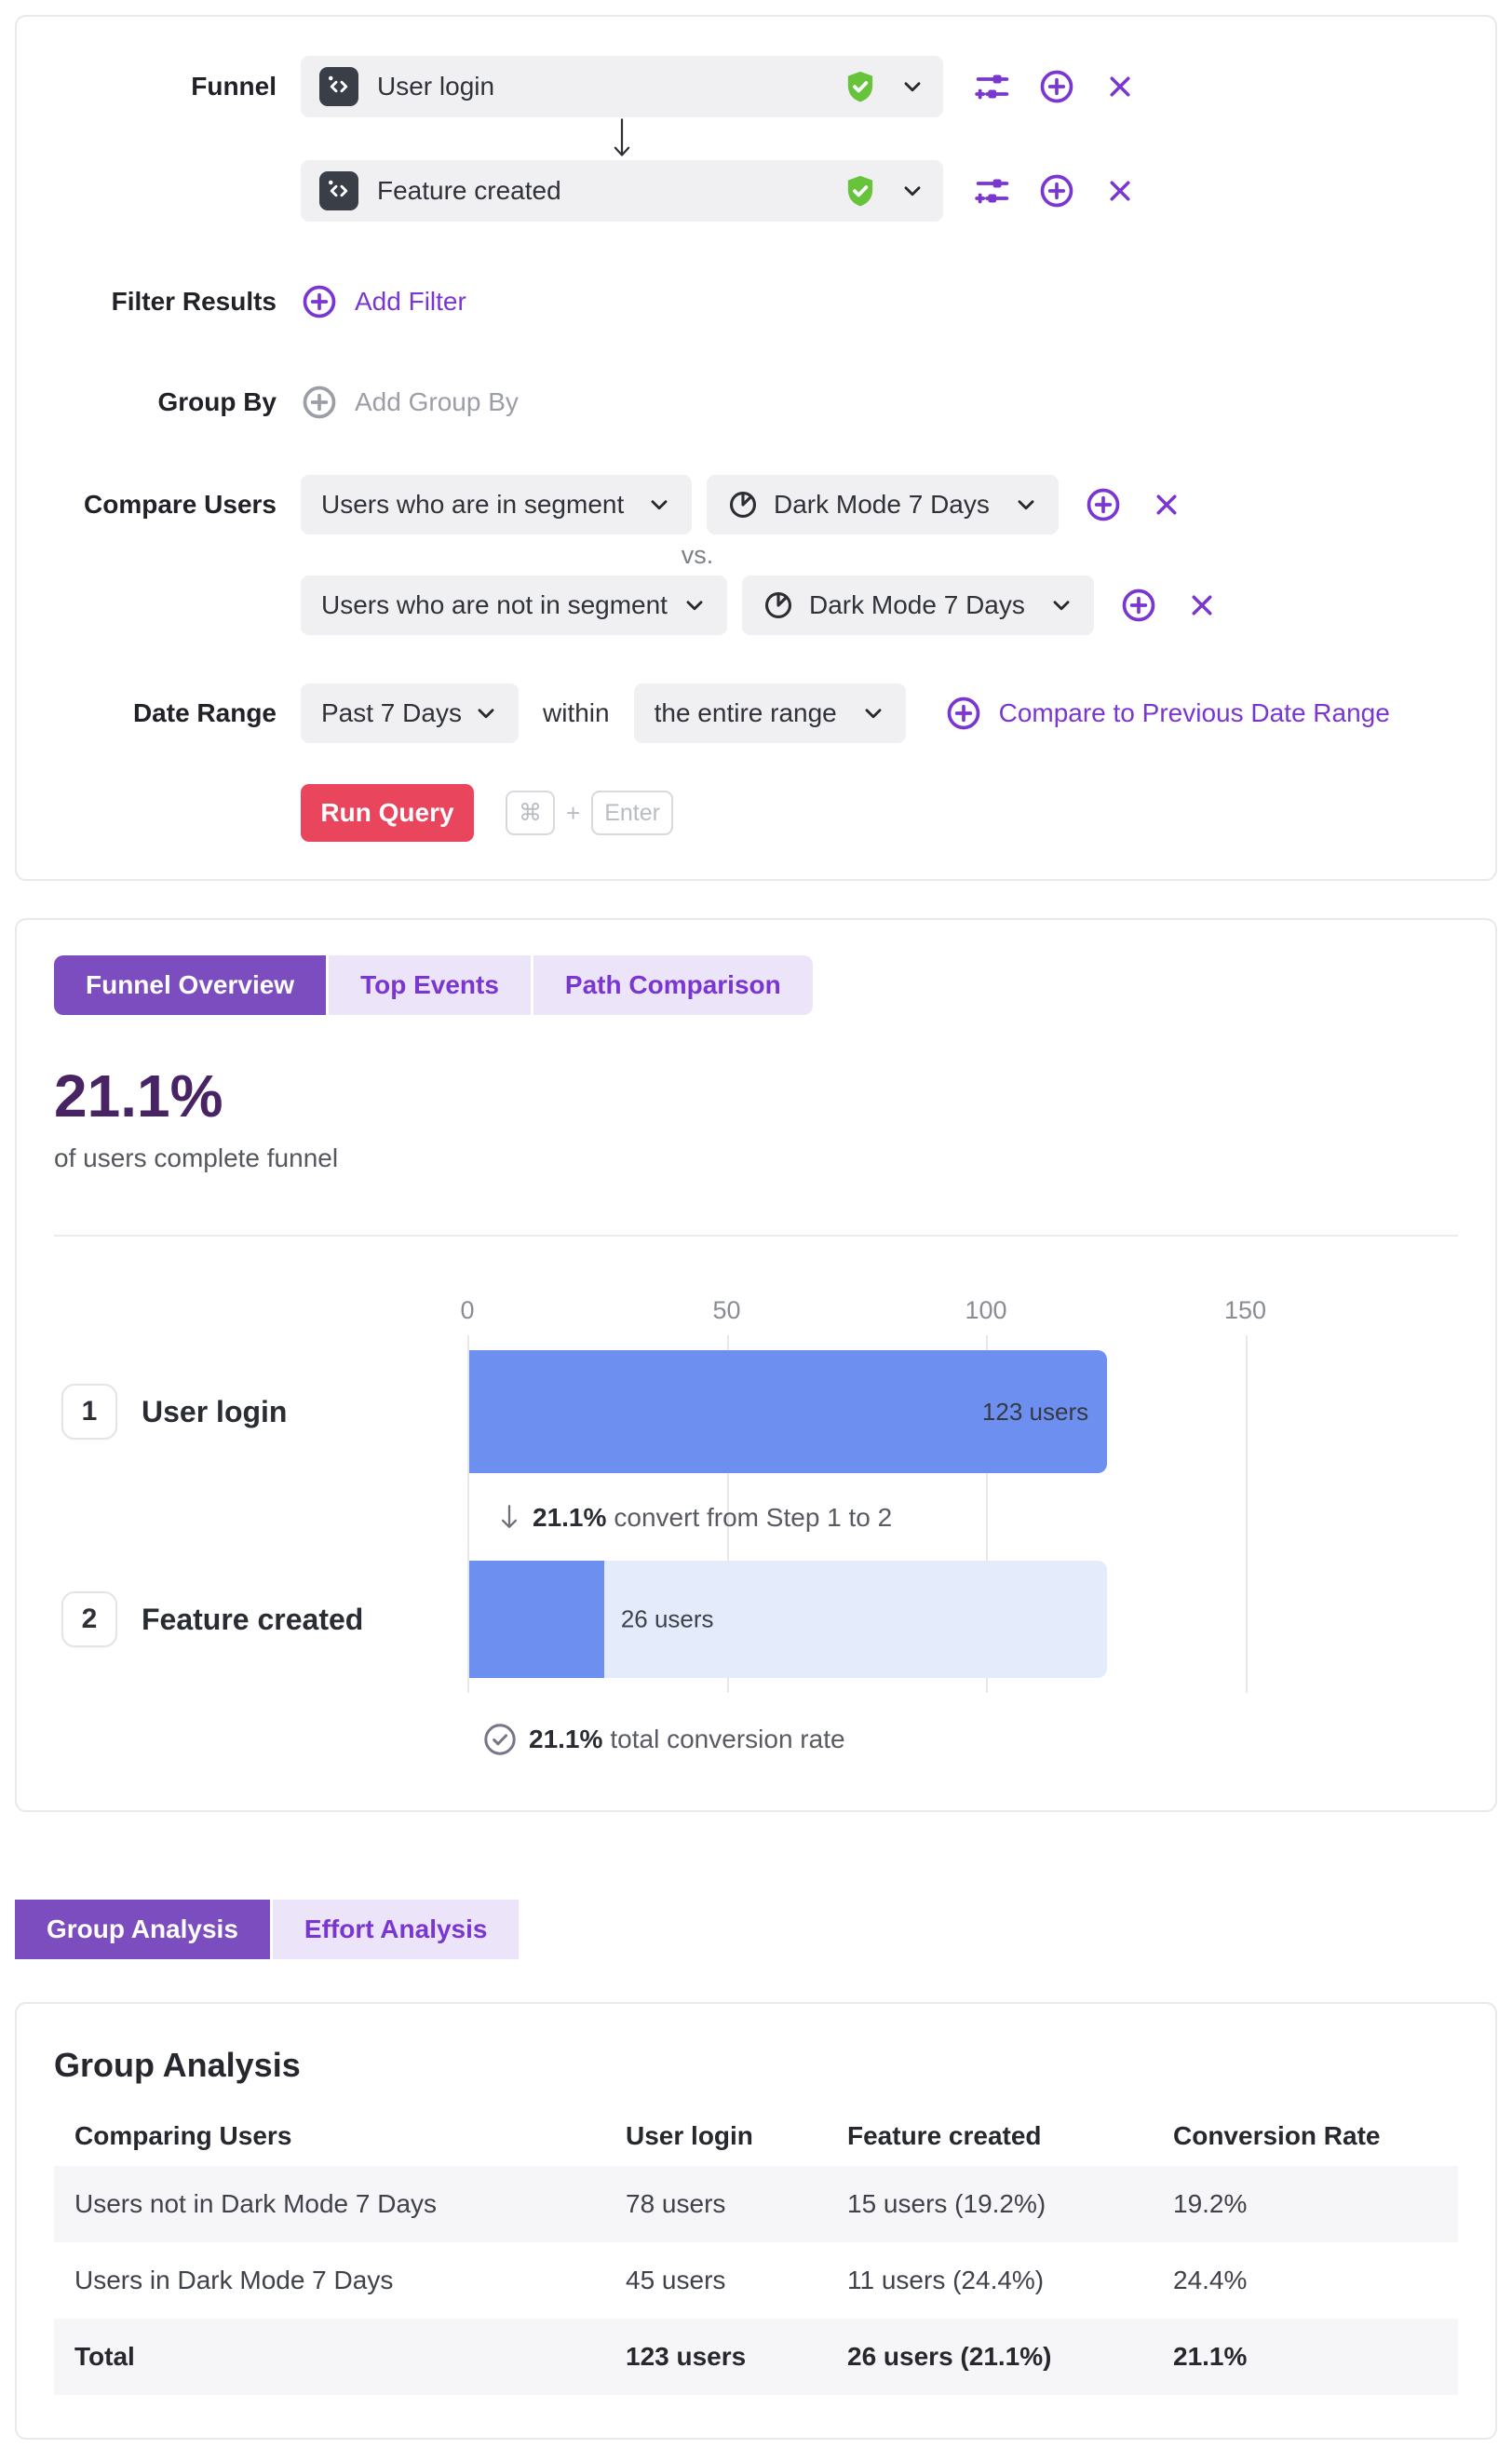  Describe the element at coordinates (756, 1236) in the screenshot. I see `divider` at that location.